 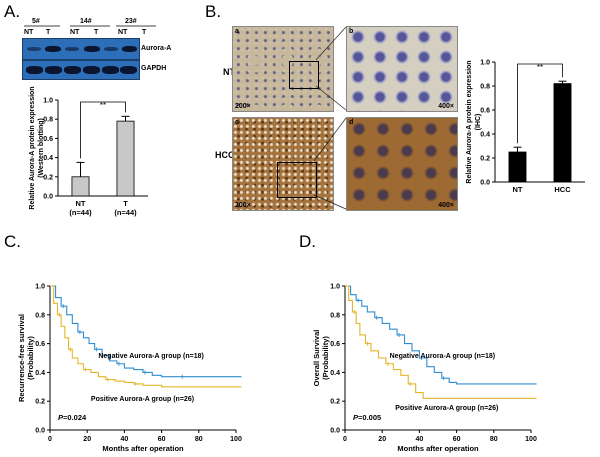 What do you see at coordinates (321, 358) in the screenshot?
I see `y-axis-label: Overall Survival(Probability)` at bounding box center [321, 358].